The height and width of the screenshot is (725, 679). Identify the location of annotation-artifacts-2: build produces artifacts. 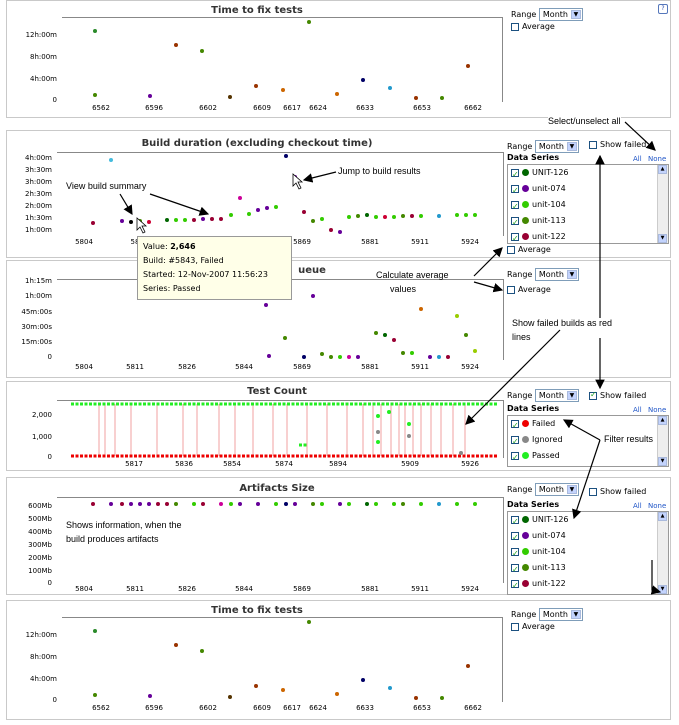
(112, 539).